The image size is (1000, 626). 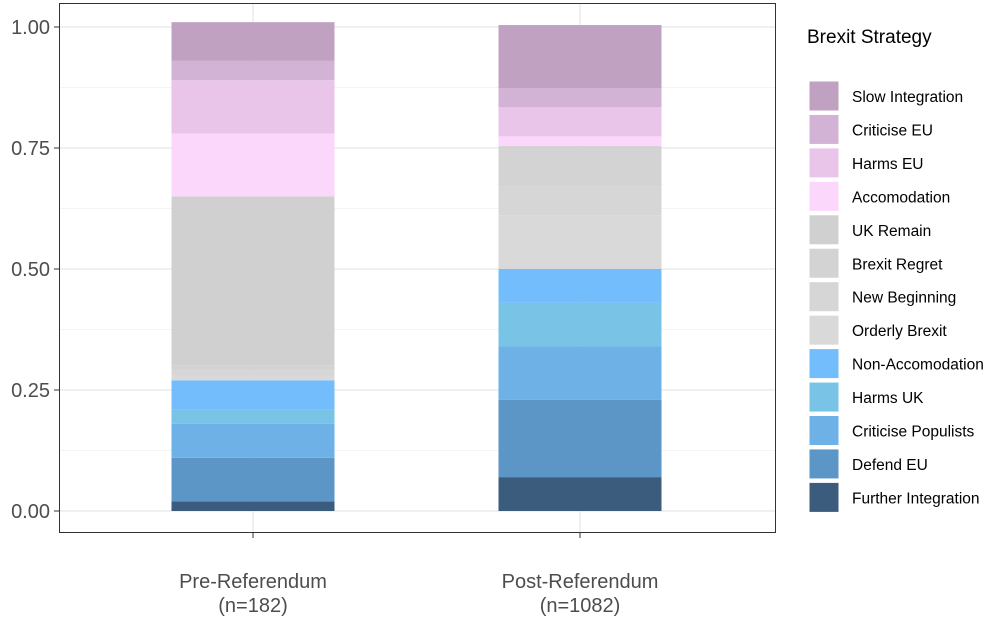 I want to click on legend-item: Further Integration, so click(x=894, y=497).